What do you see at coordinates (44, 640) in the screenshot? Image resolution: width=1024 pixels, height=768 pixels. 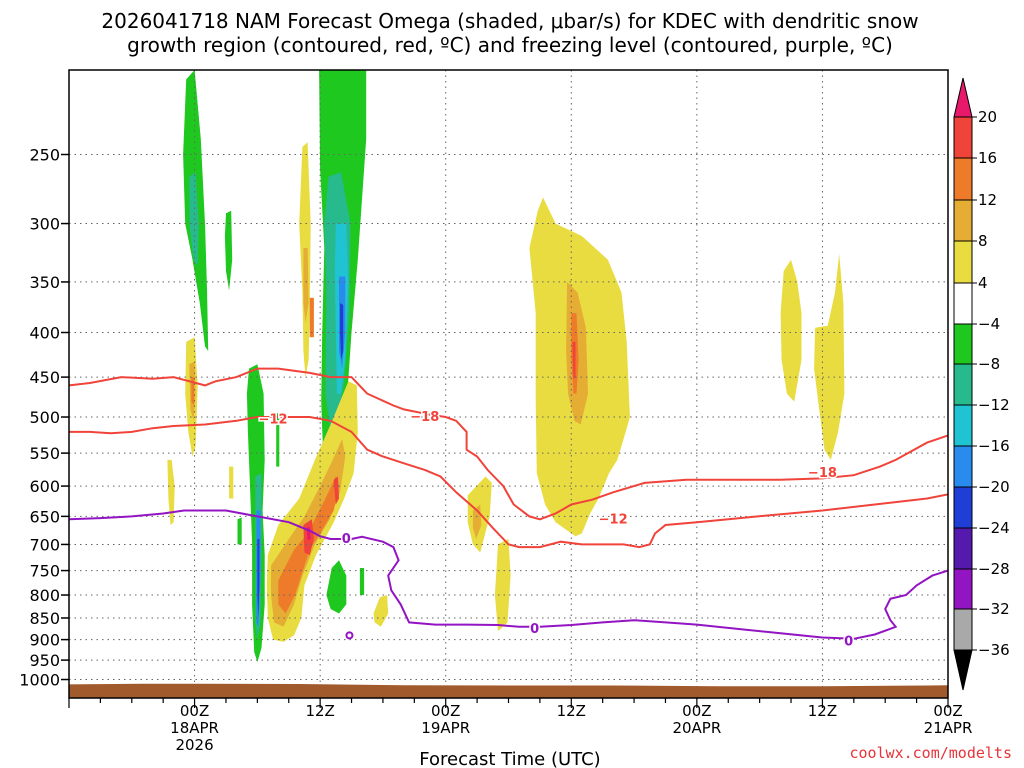 I see `y-tick-label-900: 900` at bounding box center [44, 640].